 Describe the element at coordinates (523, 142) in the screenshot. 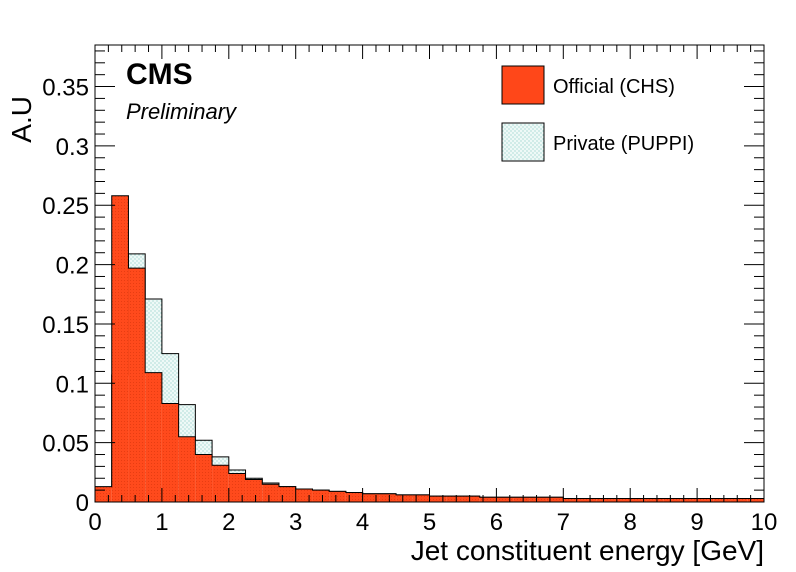

I see `legend-swatch-private` at that location.